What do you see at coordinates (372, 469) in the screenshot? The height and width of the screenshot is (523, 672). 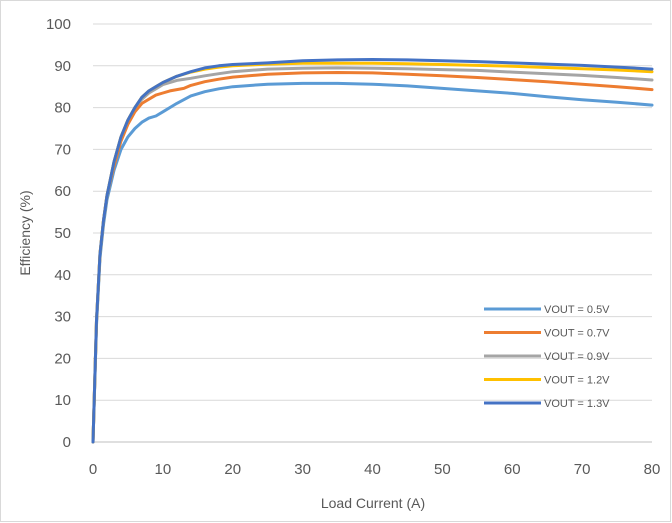 I see `x-tick-label: 40` at bounding box center [372, 469].